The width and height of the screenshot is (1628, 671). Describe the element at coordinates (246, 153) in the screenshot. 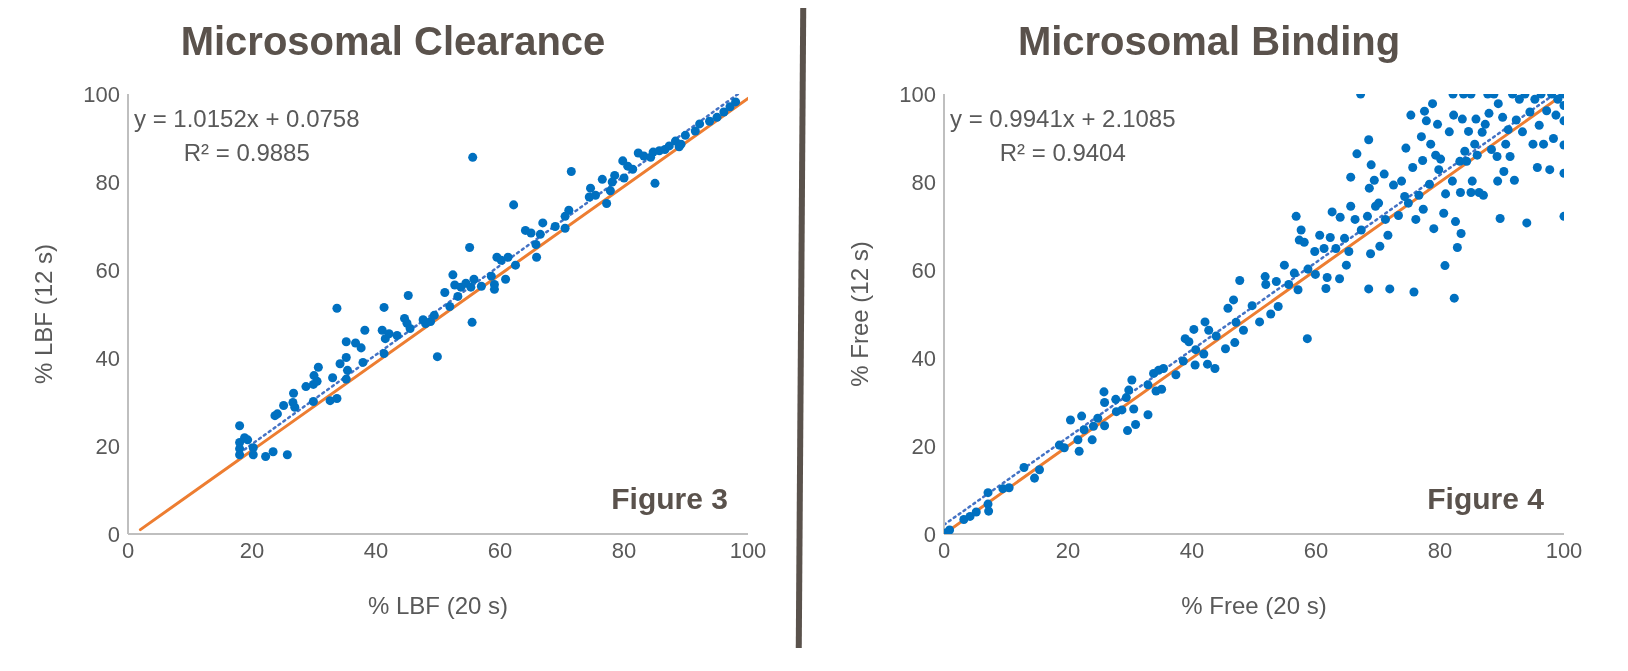

I see `annotation: R² = 0.9885` at that location.